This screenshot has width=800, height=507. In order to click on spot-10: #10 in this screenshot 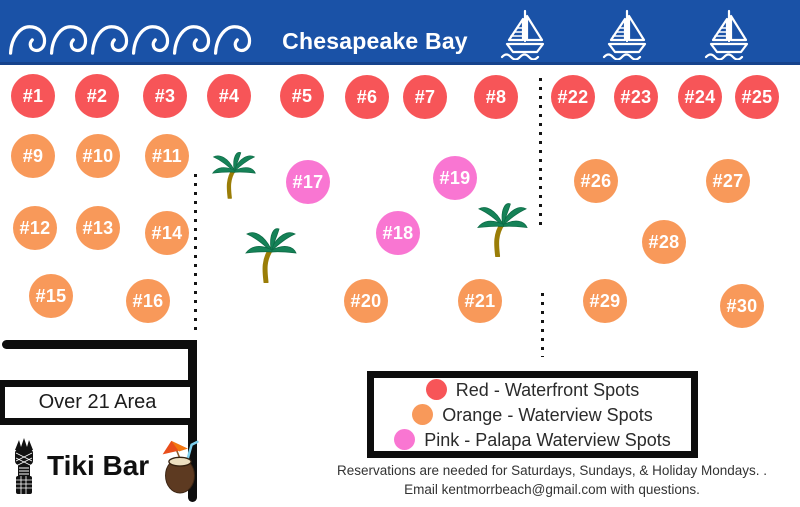, I will do `click(98, 156)`.